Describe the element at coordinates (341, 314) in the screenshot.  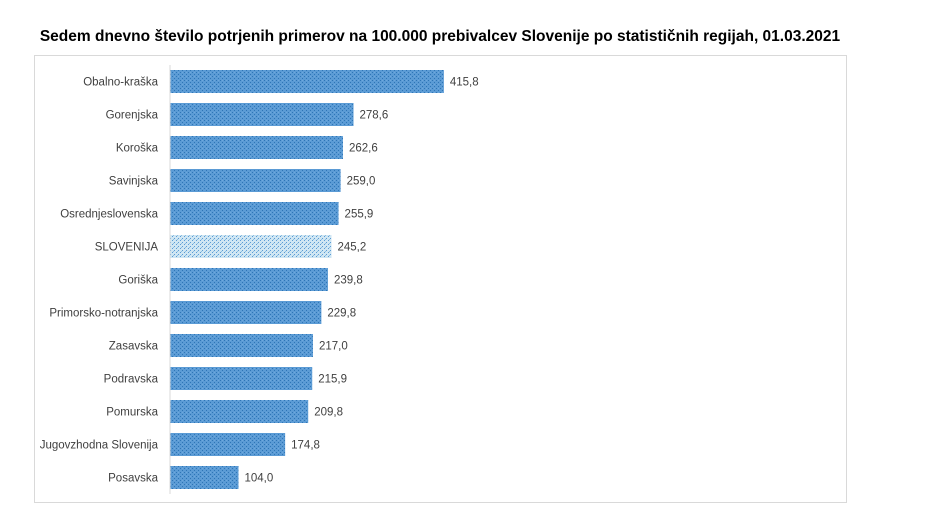
I see `data-label: 229,8` at that location.